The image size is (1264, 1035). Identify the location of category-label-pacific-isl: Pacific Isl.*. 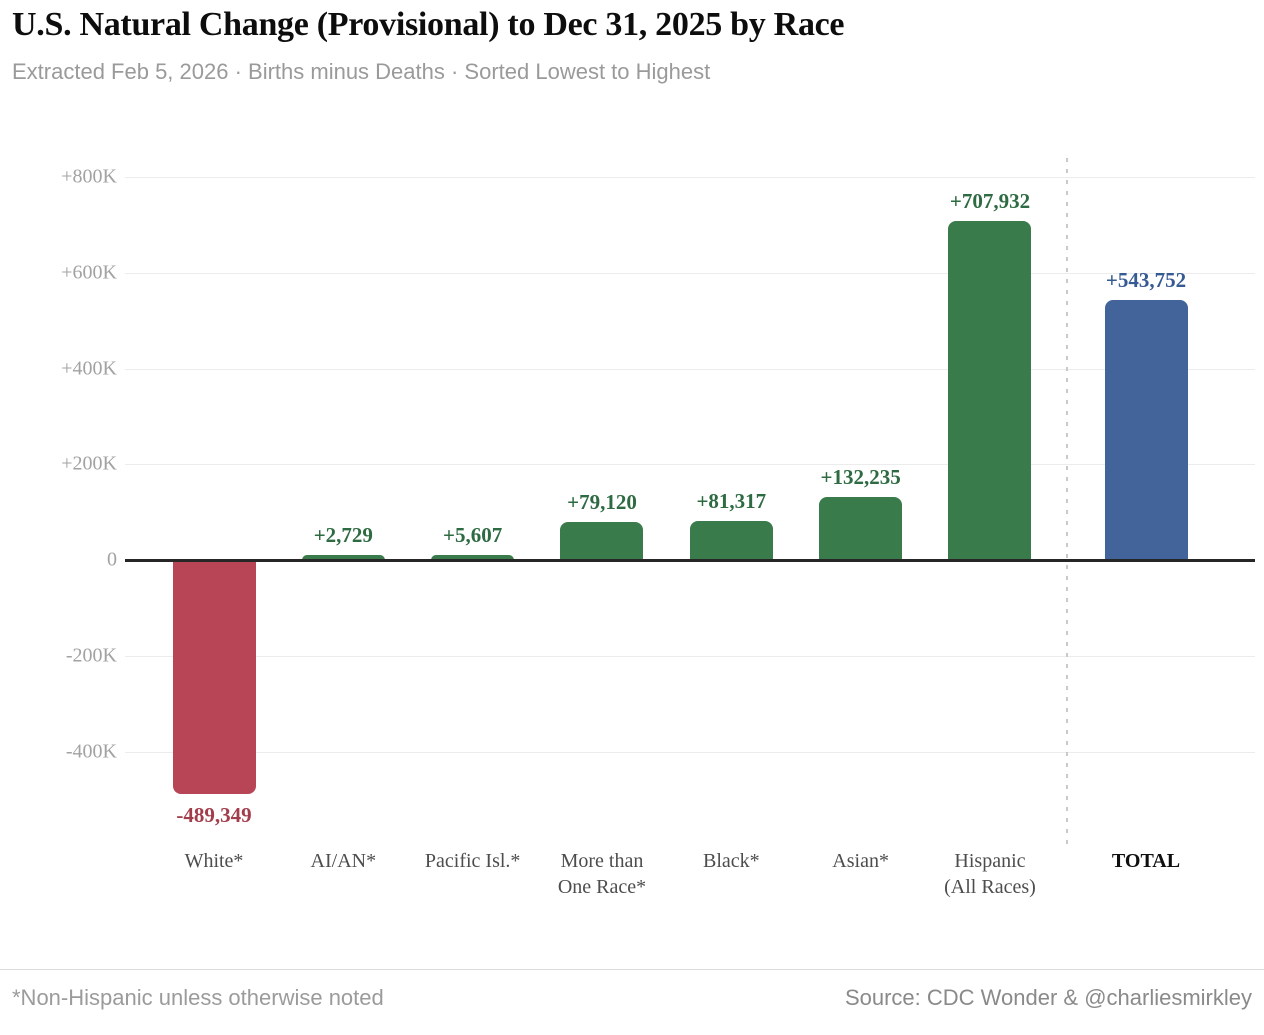
(472, 861).